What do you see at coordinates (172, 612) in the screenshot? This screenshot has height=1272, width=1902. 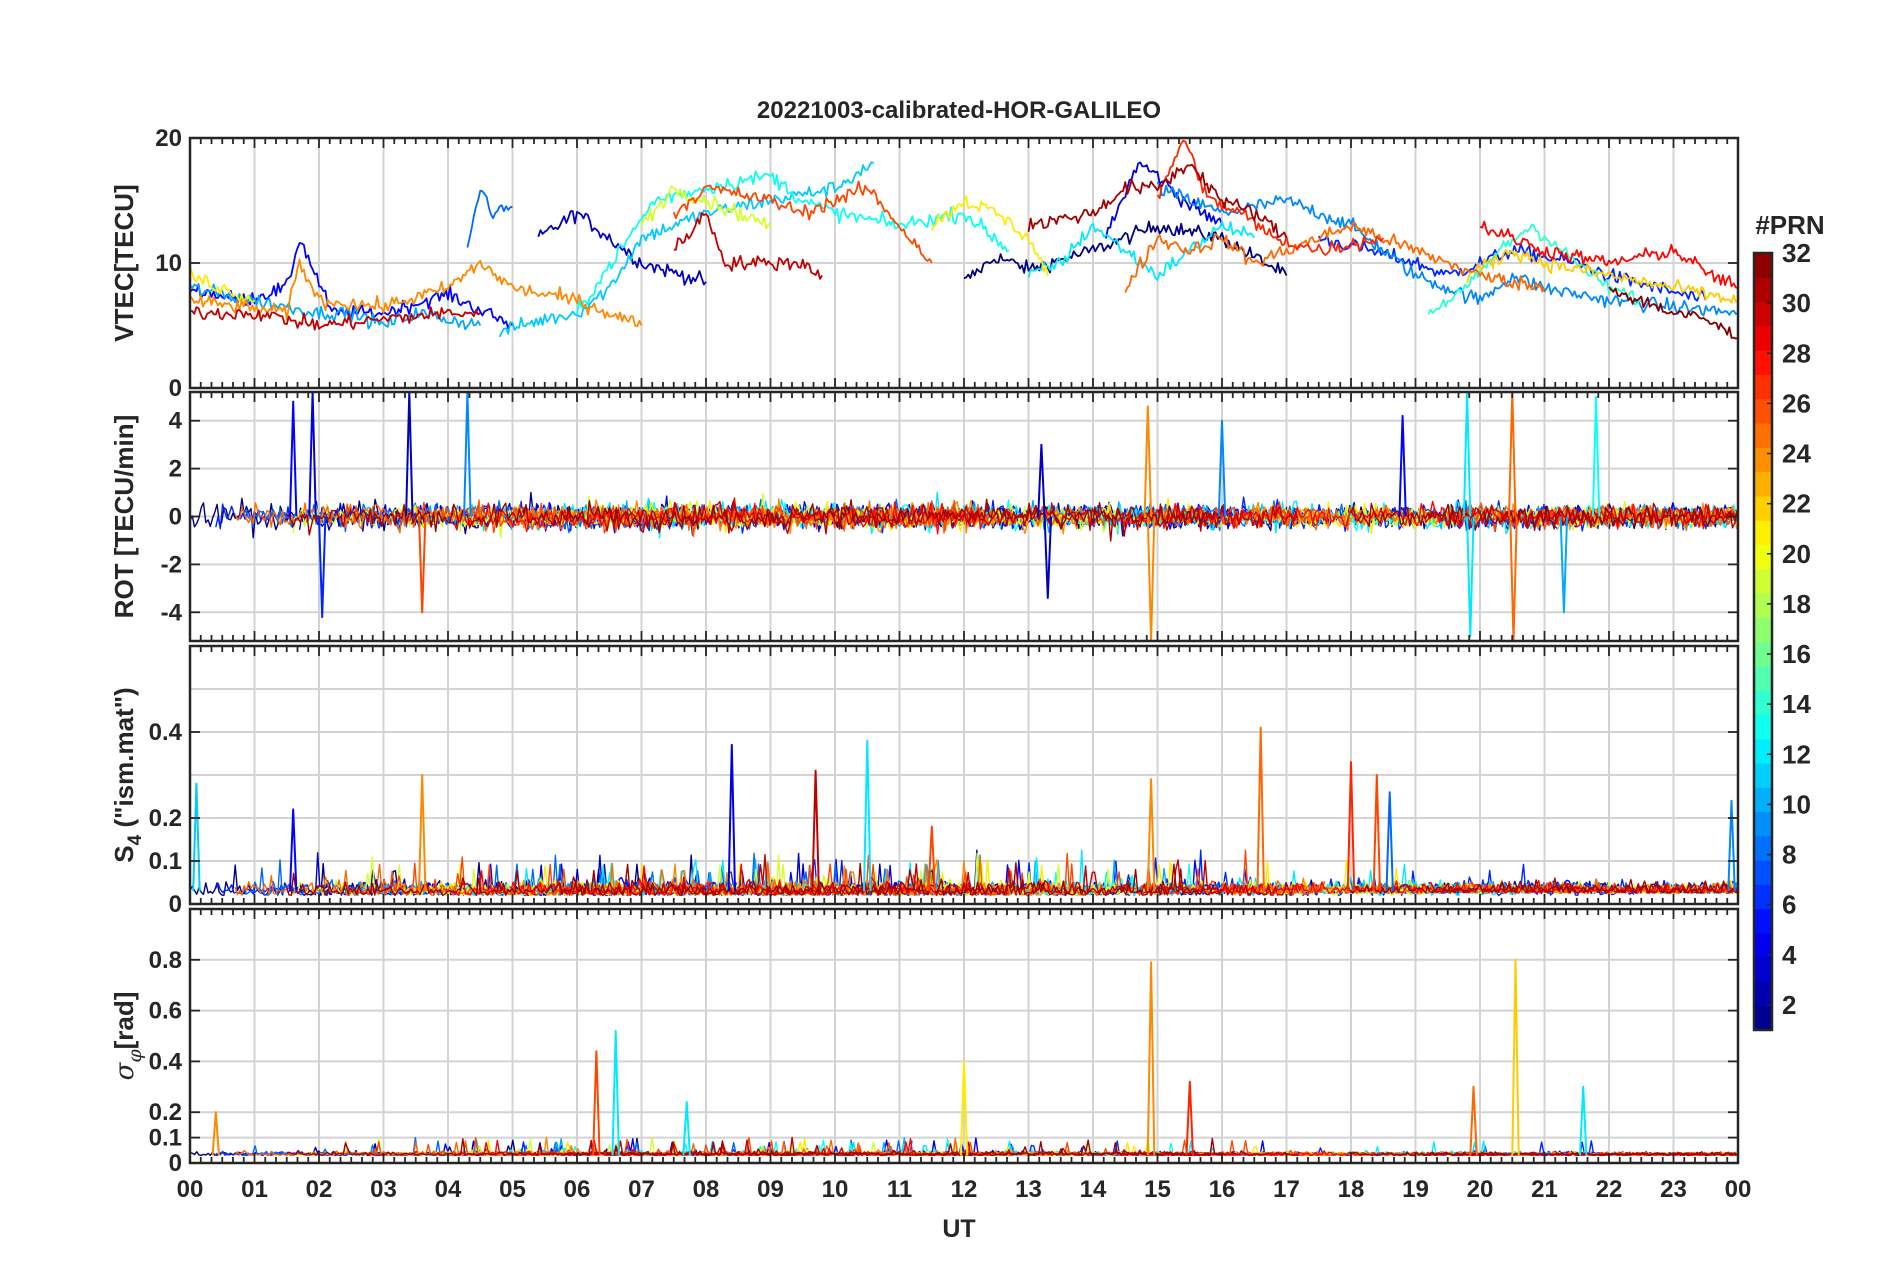 I see `y-tick-label: -4` at bounding box center [172, 612].